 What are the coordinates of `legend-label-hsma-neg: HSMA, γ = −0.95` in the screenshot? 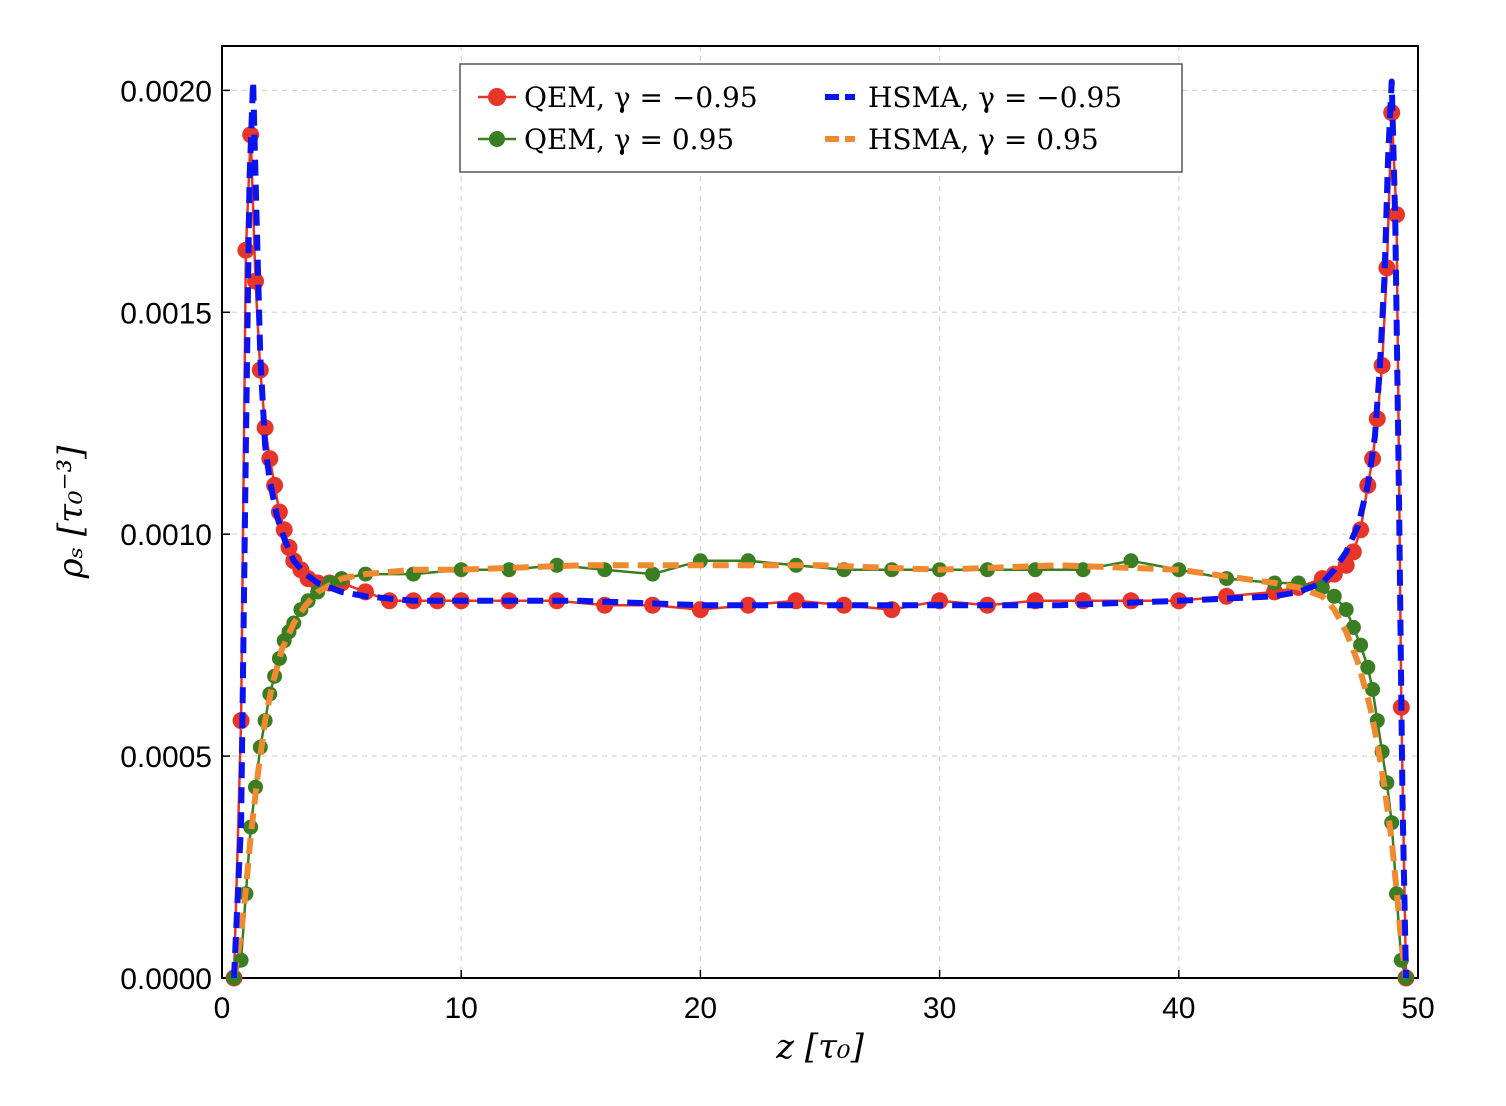 It's located at (995, 97).